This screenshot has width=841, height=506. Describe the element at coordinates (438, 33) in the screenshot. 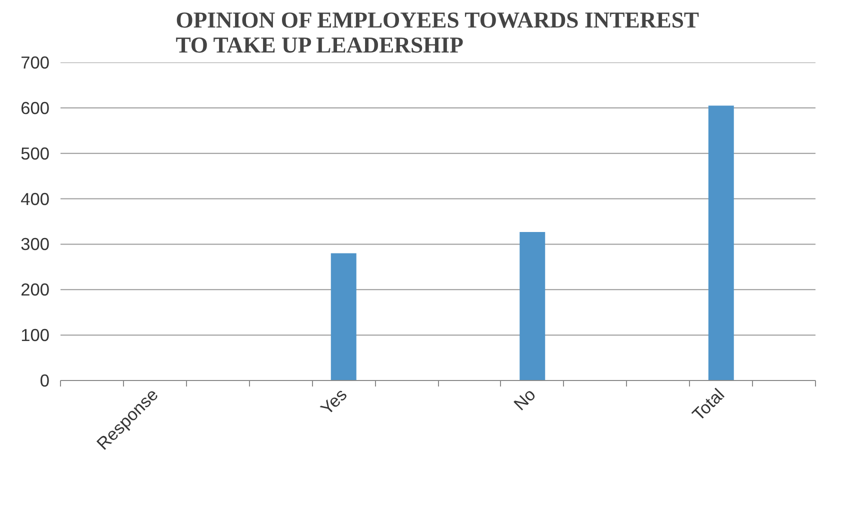

I see `chart-title: OPINION OF EMPLOYEES TOWARDS INTEREST TO TAKE UP LEADERSHIP` at that location.